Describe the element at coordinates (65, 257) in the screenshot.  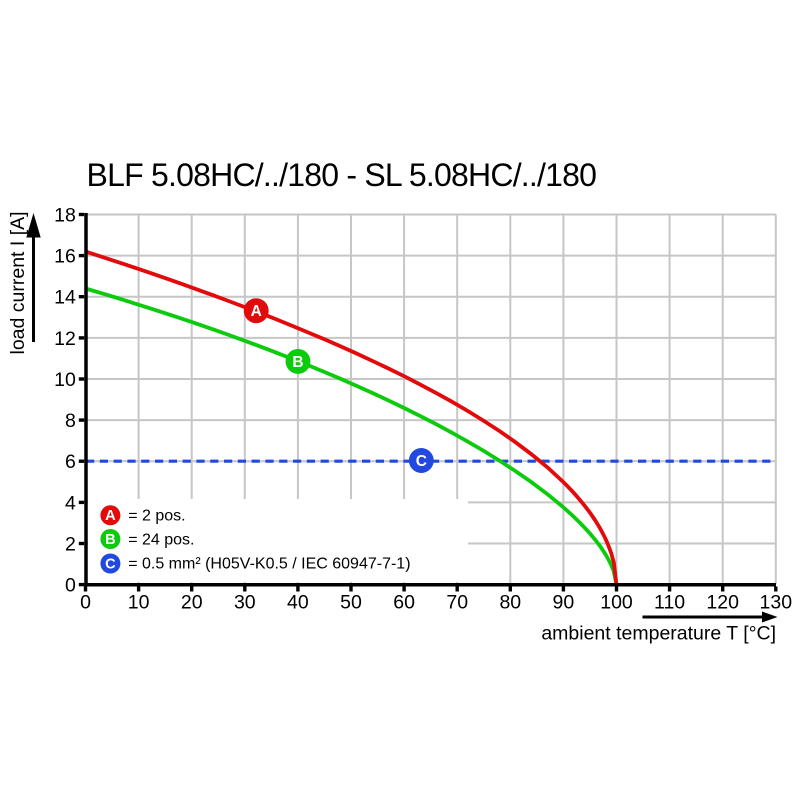
I see `svg-text: 16` at that location.